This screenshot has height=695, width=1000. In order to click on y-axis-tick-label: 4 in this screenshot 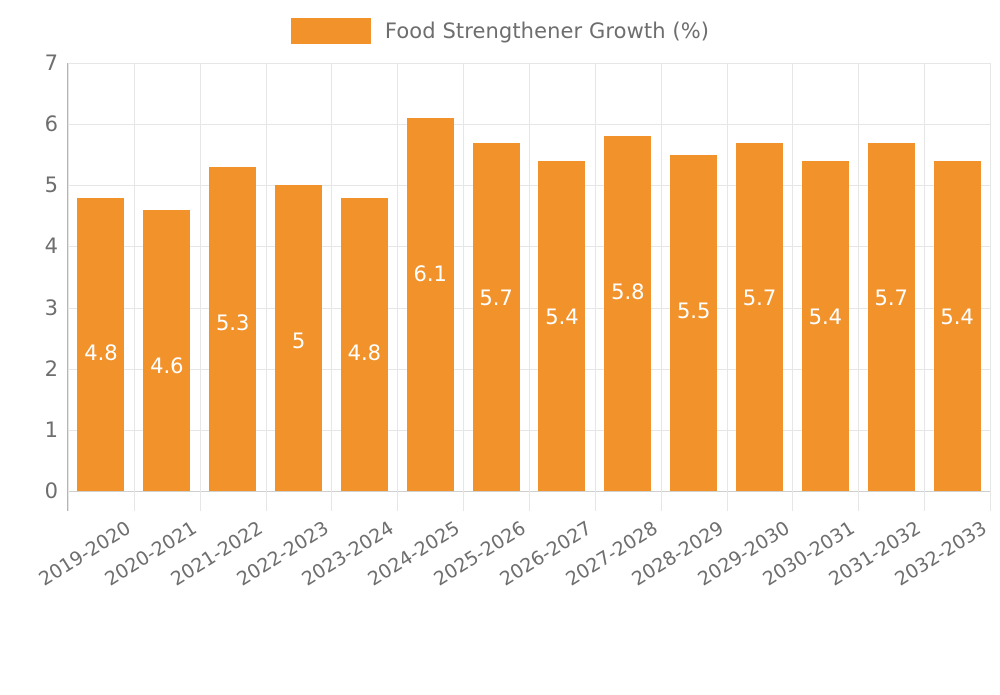, I will do `click(51, 246)`.